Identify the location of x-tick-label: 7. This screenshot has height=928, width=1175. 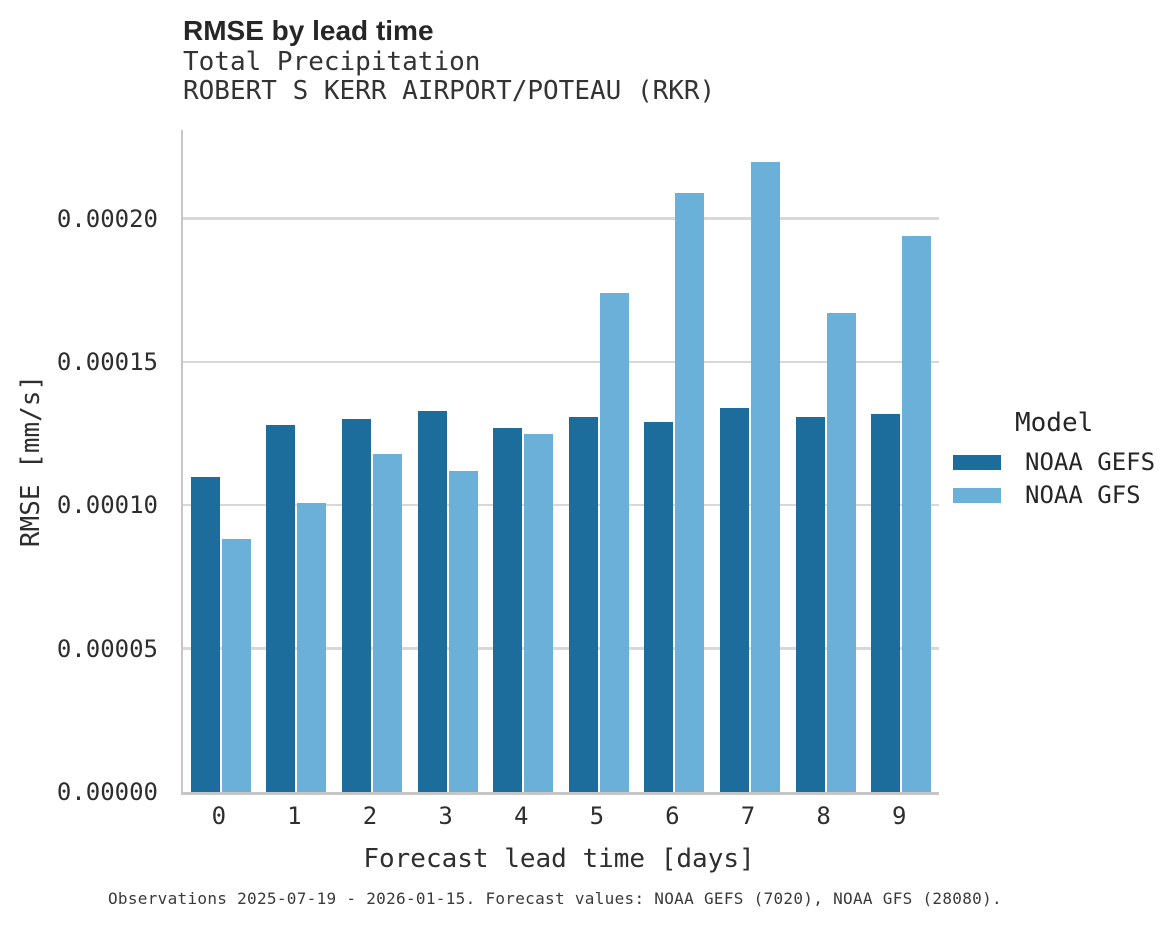
(748, 816).